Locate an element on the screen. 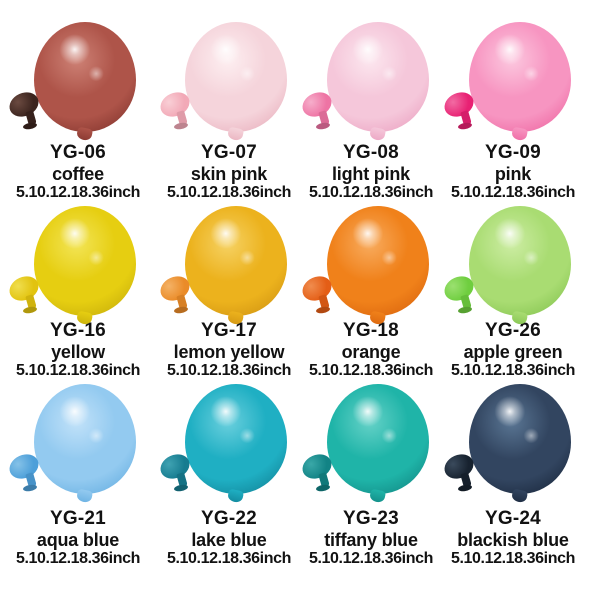 The height and width of the screenshot is (600, 600). product-cell: YG-26 apple green 5.10.12.18.36inch is located at coordinates (513, 291).